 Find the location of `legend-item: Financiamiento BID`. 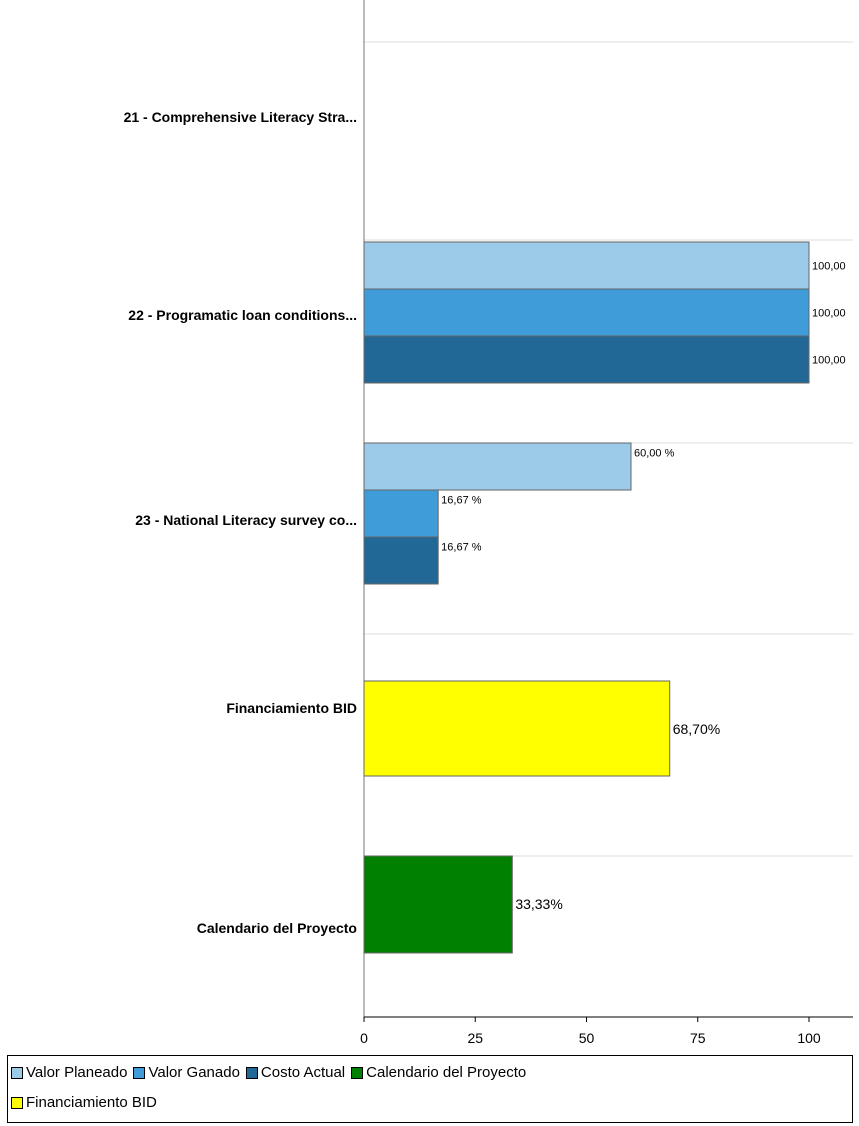

legend-item: Financiamiento BID is located at coordinates (84, 1102).